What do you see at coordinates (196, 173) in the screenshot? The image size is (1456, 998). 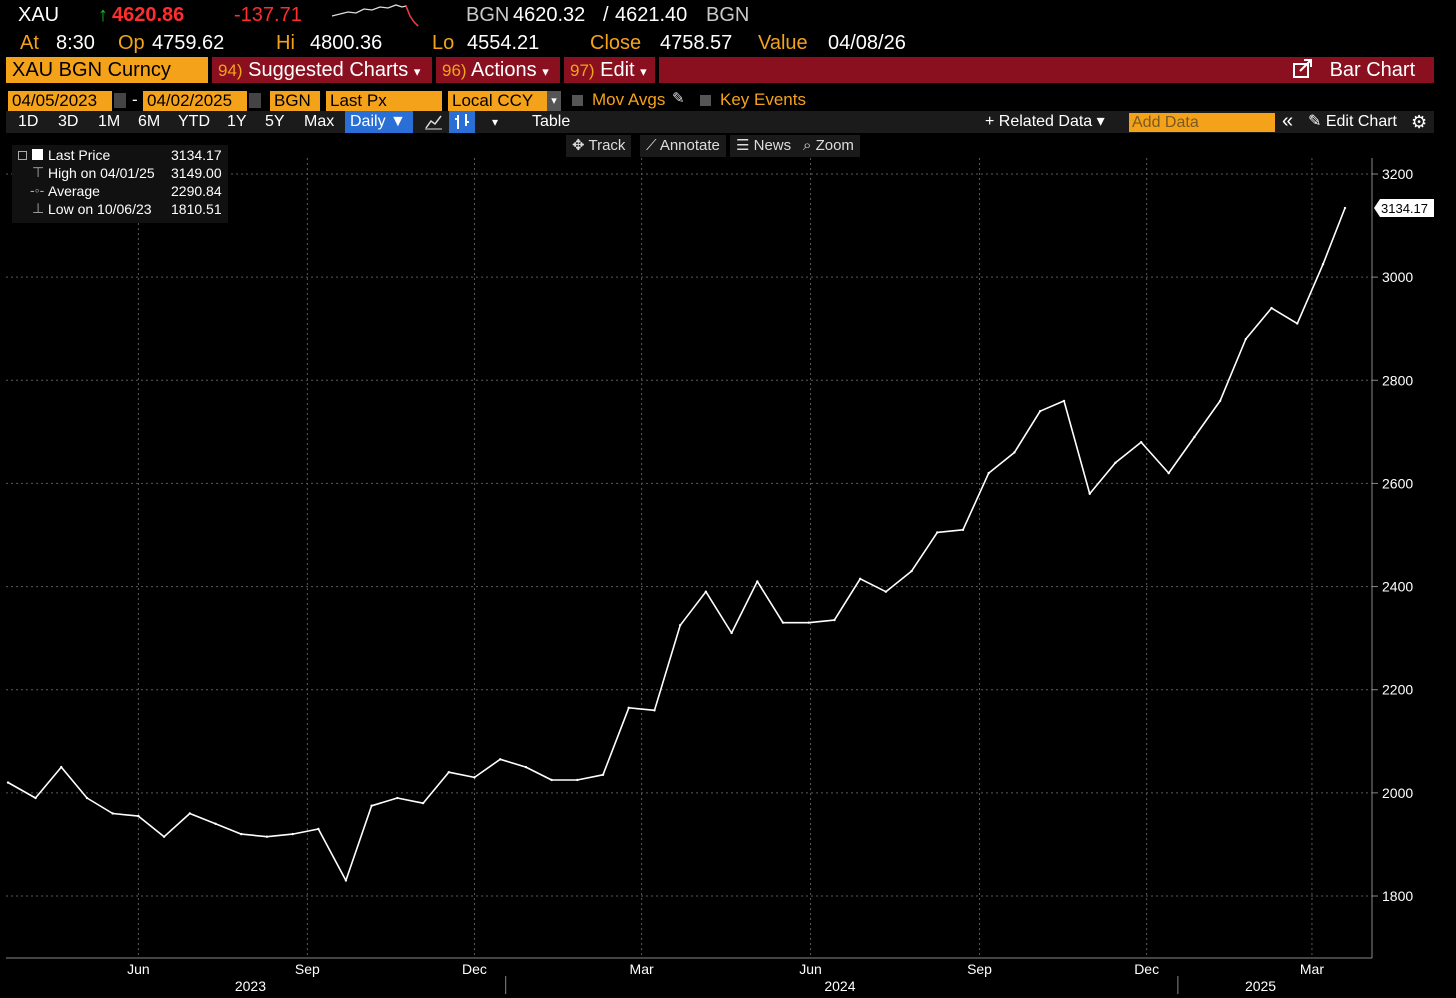 I see `legend-high-value: 3149.00` at bounding box center [196, 173].